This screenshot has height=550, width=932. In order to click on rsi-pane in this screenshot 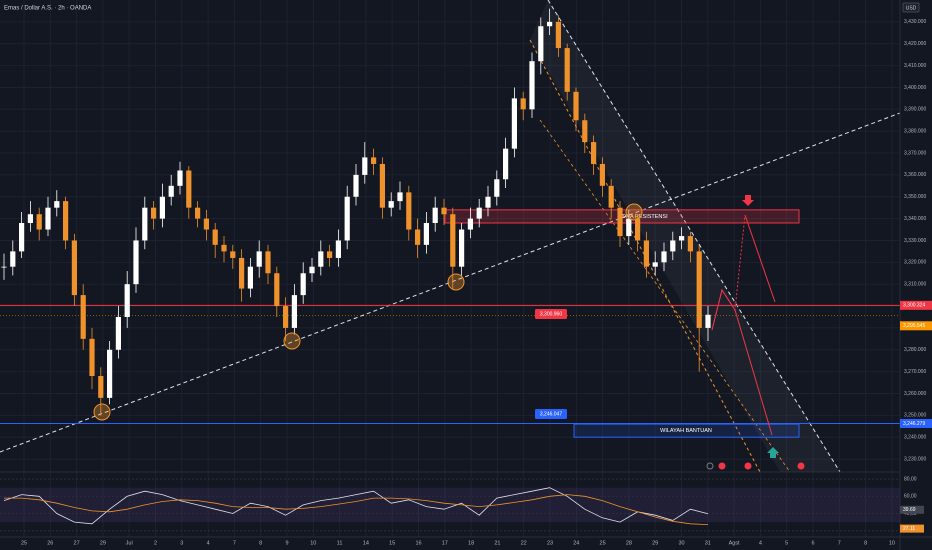, I will do `click(466, 501)`.